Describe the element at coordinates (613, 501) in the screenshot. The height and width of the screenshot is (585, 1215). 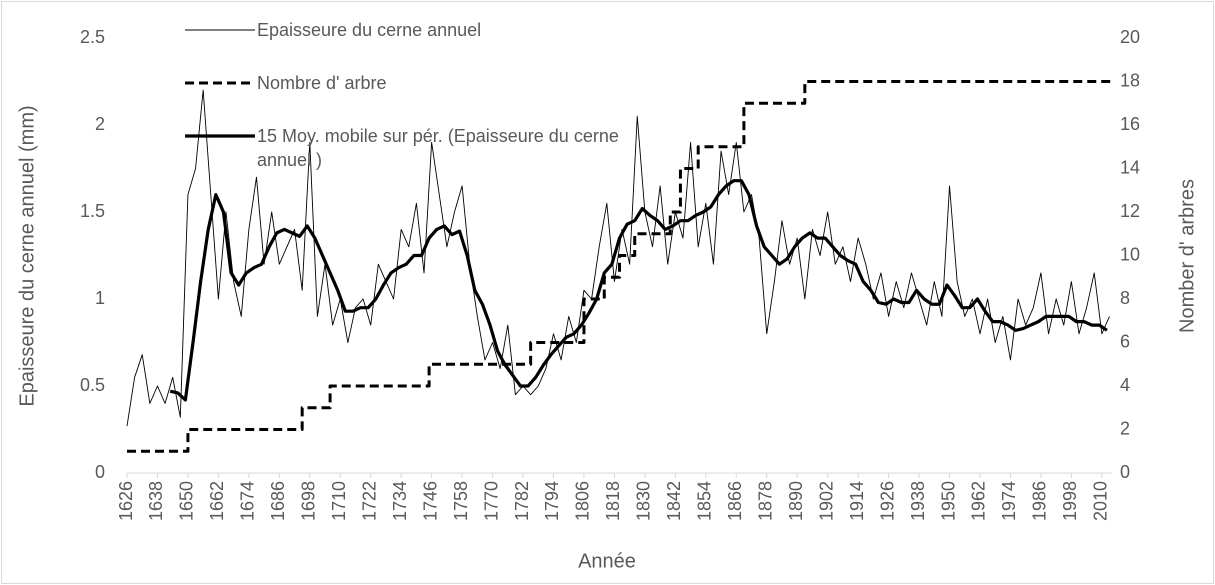
I see `x-tick-label: 1818` at that location.